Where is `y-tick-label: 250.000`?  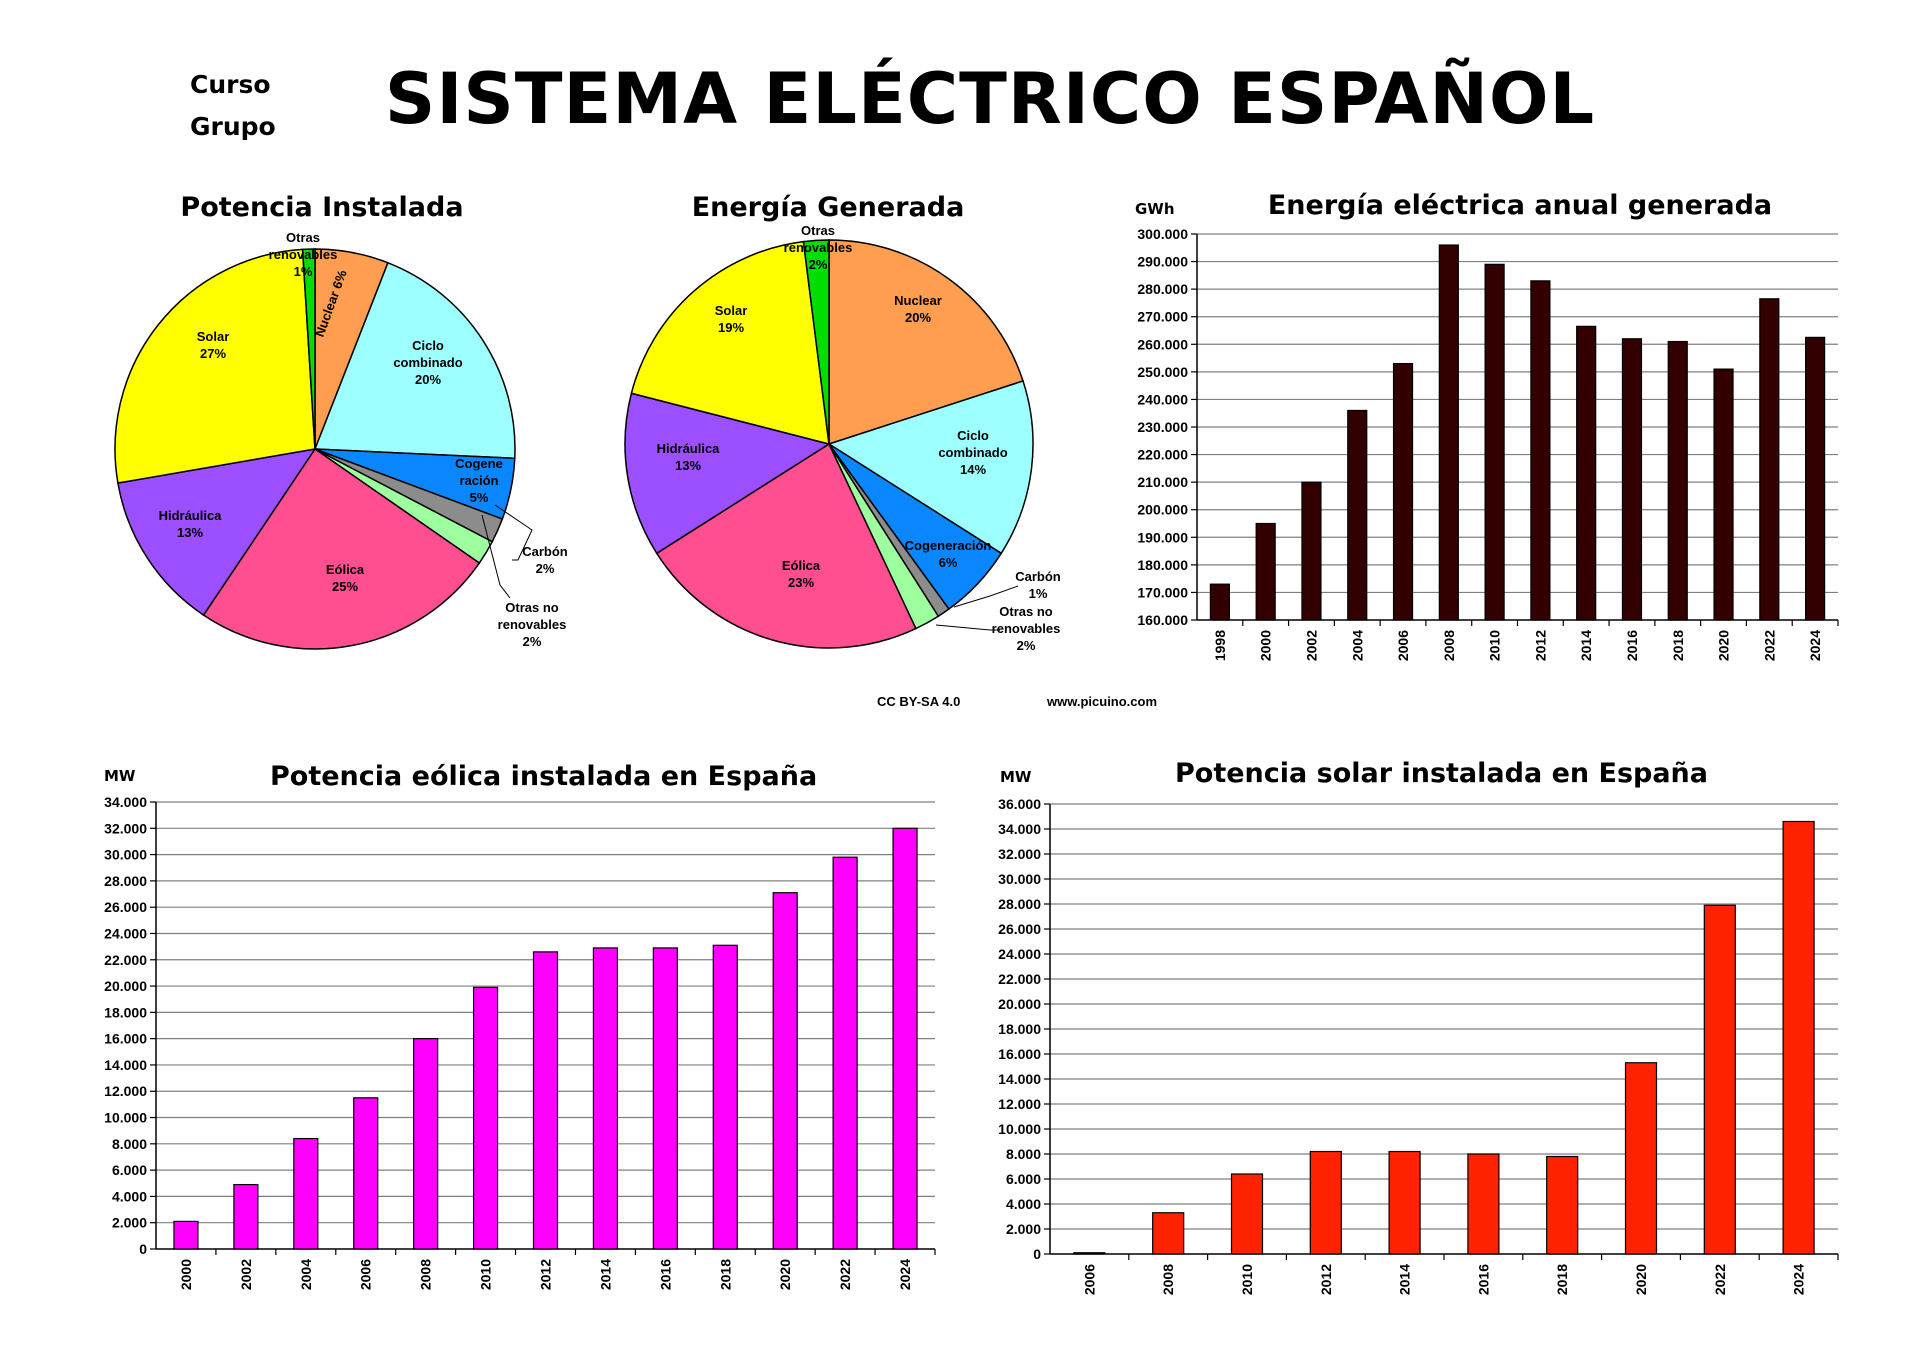
y-tick-label: 250.000 is located at coordinates (1162, 372).